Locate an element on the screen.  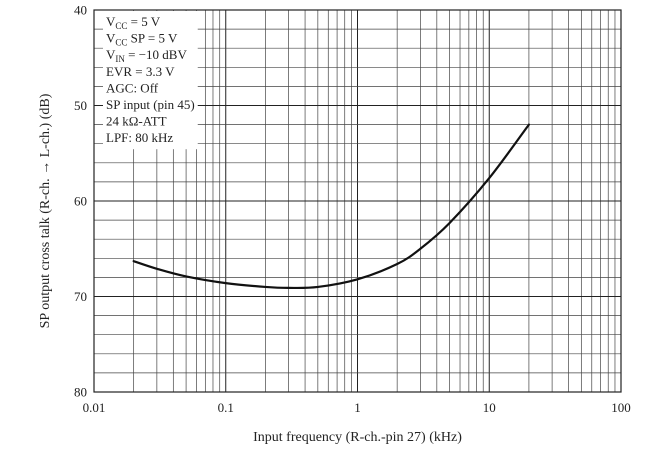
x-tick-label: 1 is located at coordinates (357, 407).